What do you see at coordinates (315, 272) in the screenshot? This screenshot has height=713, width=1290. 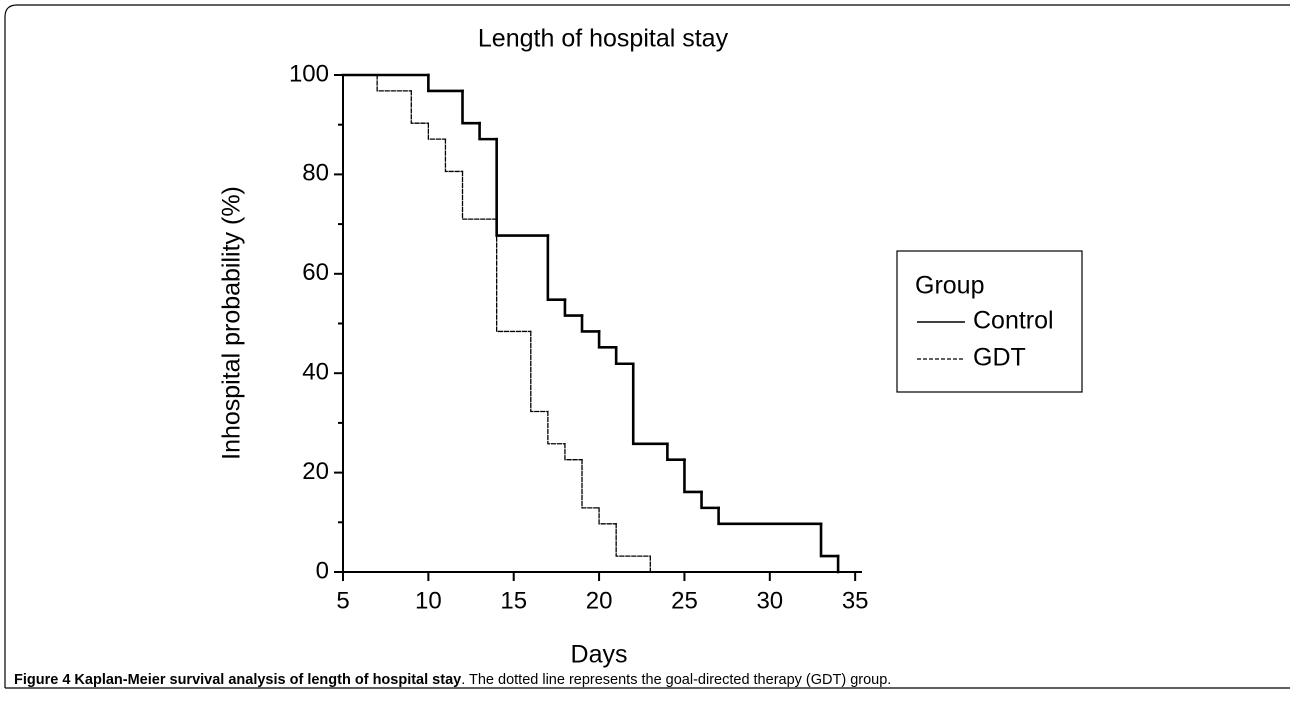 I see `y-tick-label: 60` at bounding box center [315, 272].